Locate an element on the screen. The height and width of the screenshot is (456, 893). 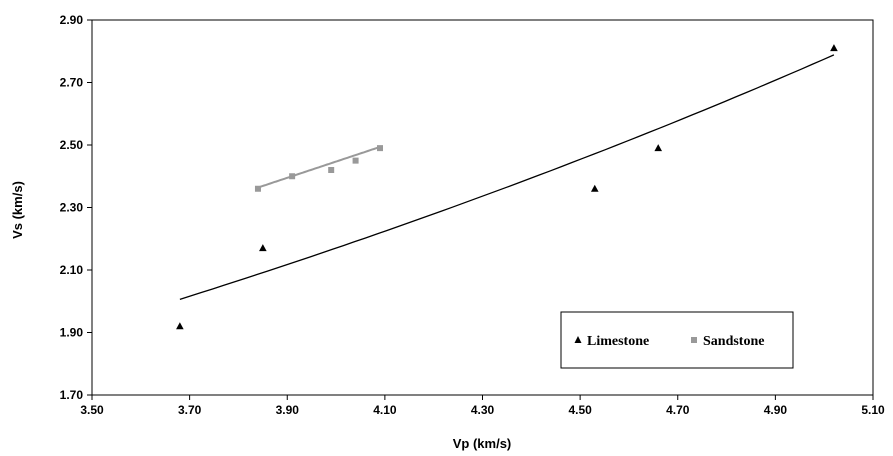
legend-marker-limestone is located at coordinates (578, 339).